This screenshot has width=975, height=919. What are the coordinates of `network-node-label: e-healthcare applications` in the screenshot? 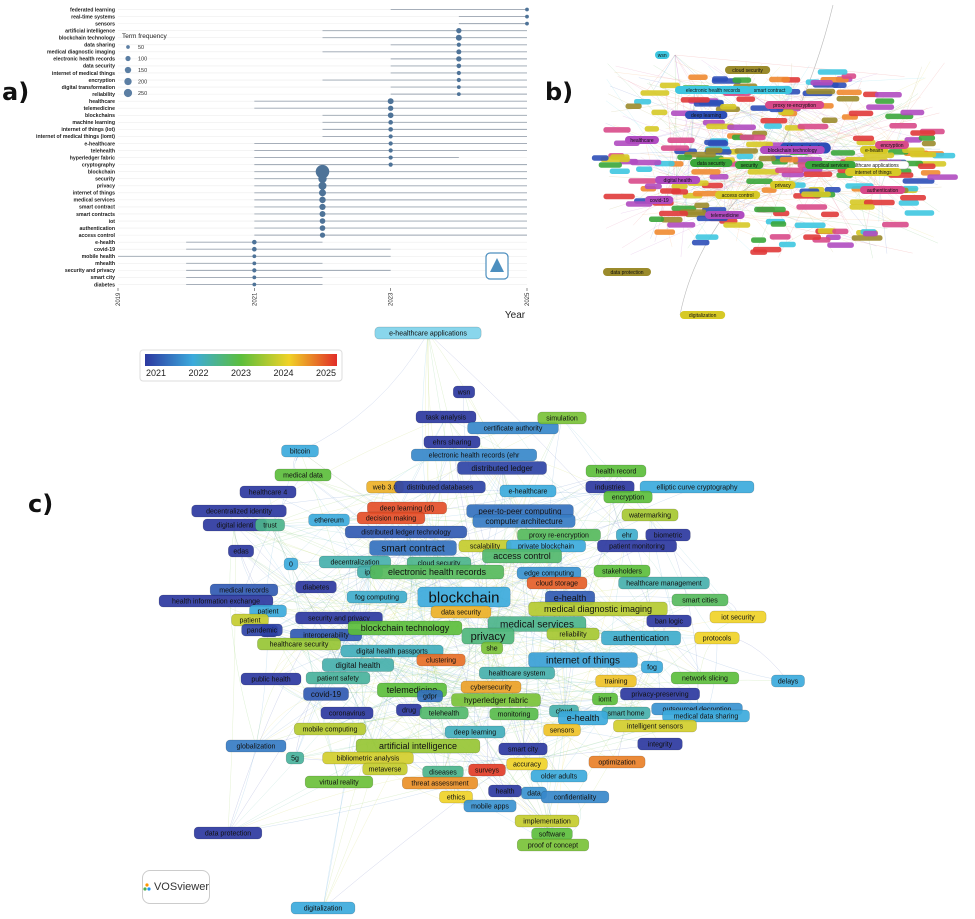 It's located at (871, 166).